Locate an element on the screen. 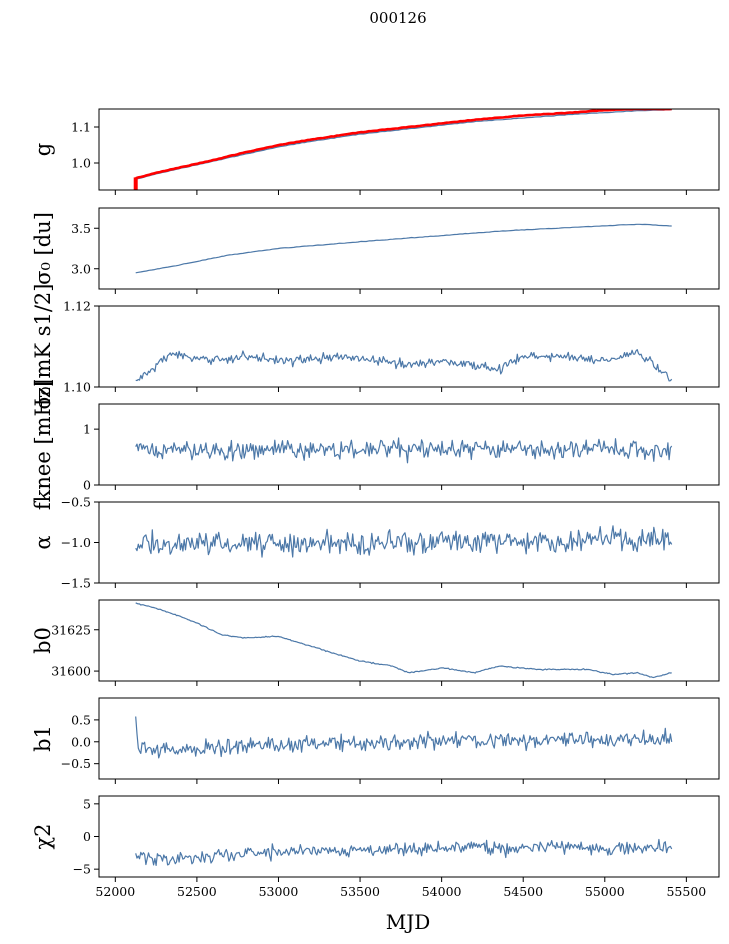  y-axis-label: b1 is located at coordinates (43, 738).